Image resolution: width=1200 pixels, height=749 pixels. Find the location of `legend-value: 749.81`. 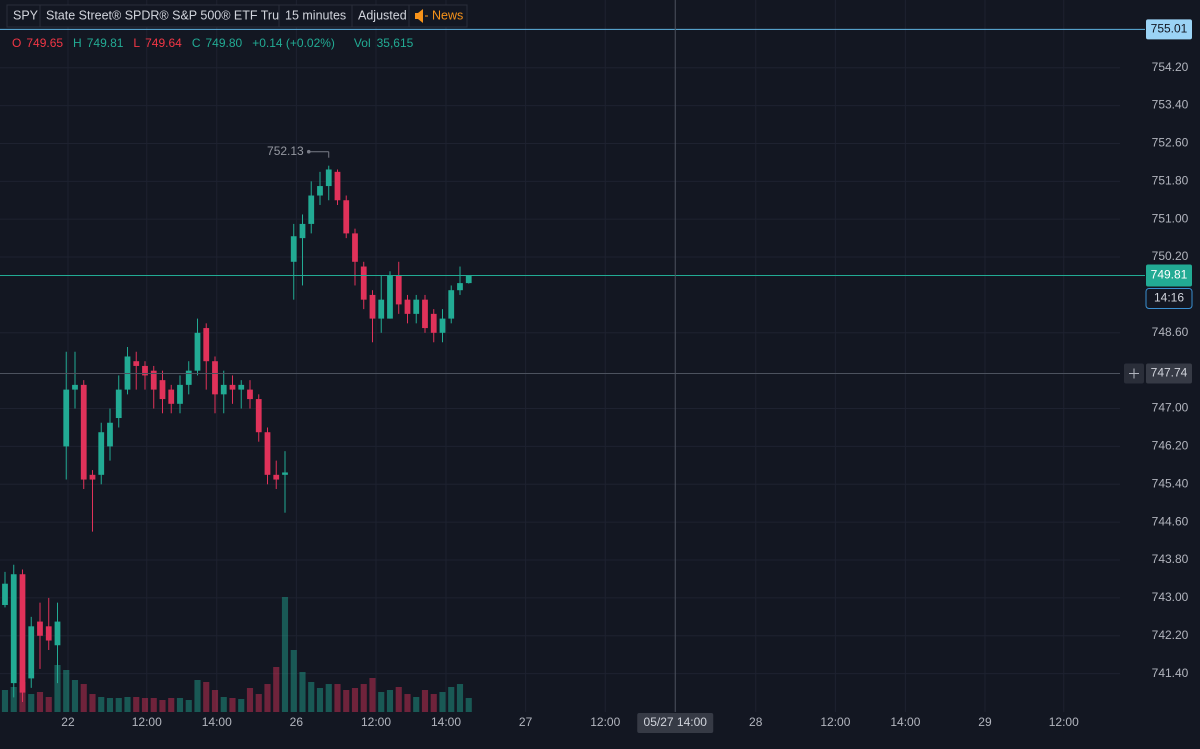

legend-value: 749.81 is located at coordinates (105, 43).